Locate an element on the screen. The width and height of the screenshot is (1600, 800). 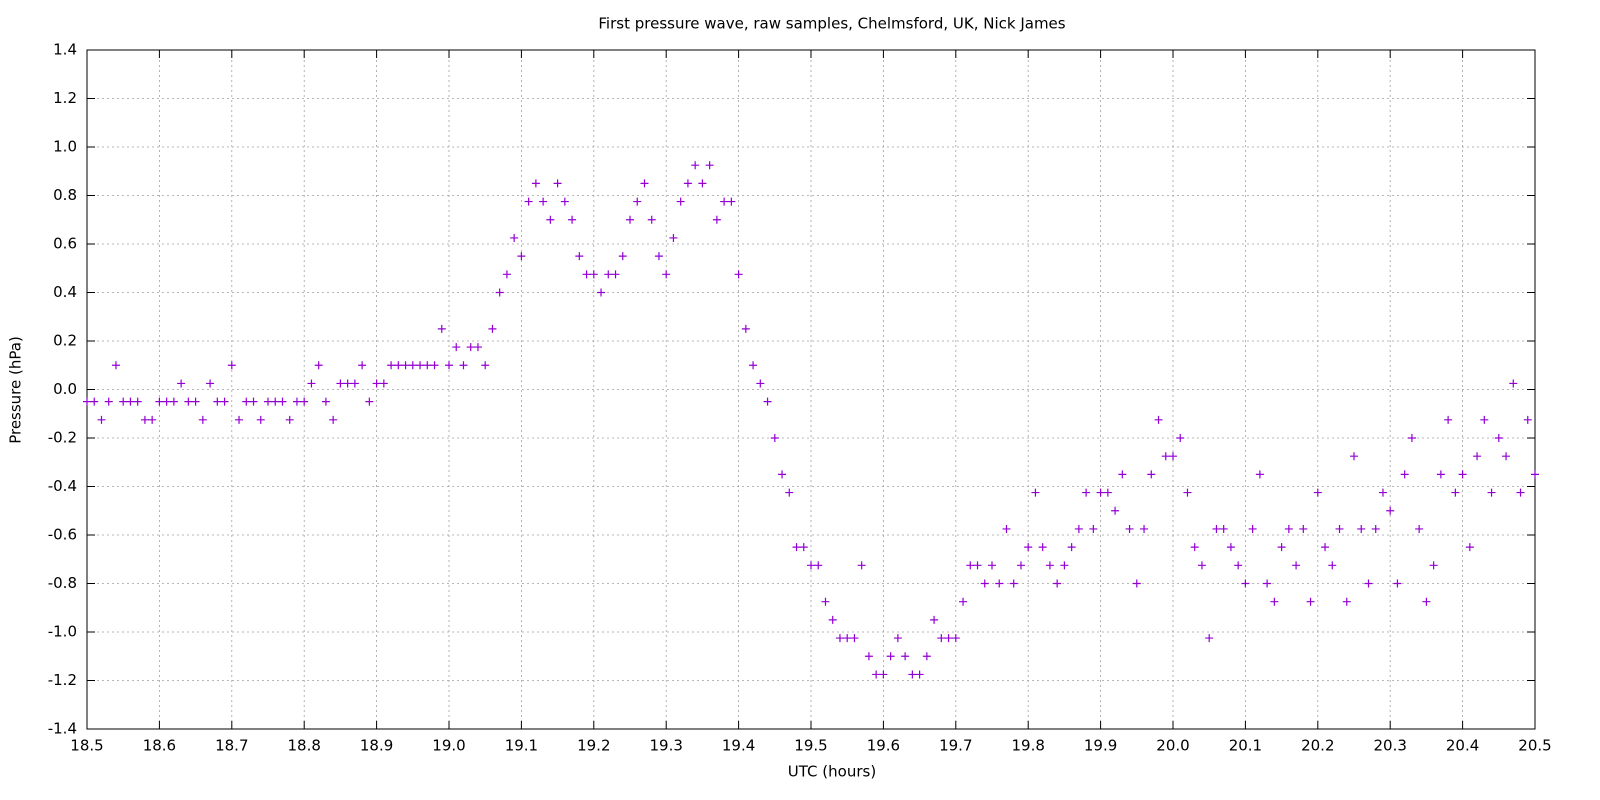
y-tick-label: 1.0 is located at coordinates (65, 147).